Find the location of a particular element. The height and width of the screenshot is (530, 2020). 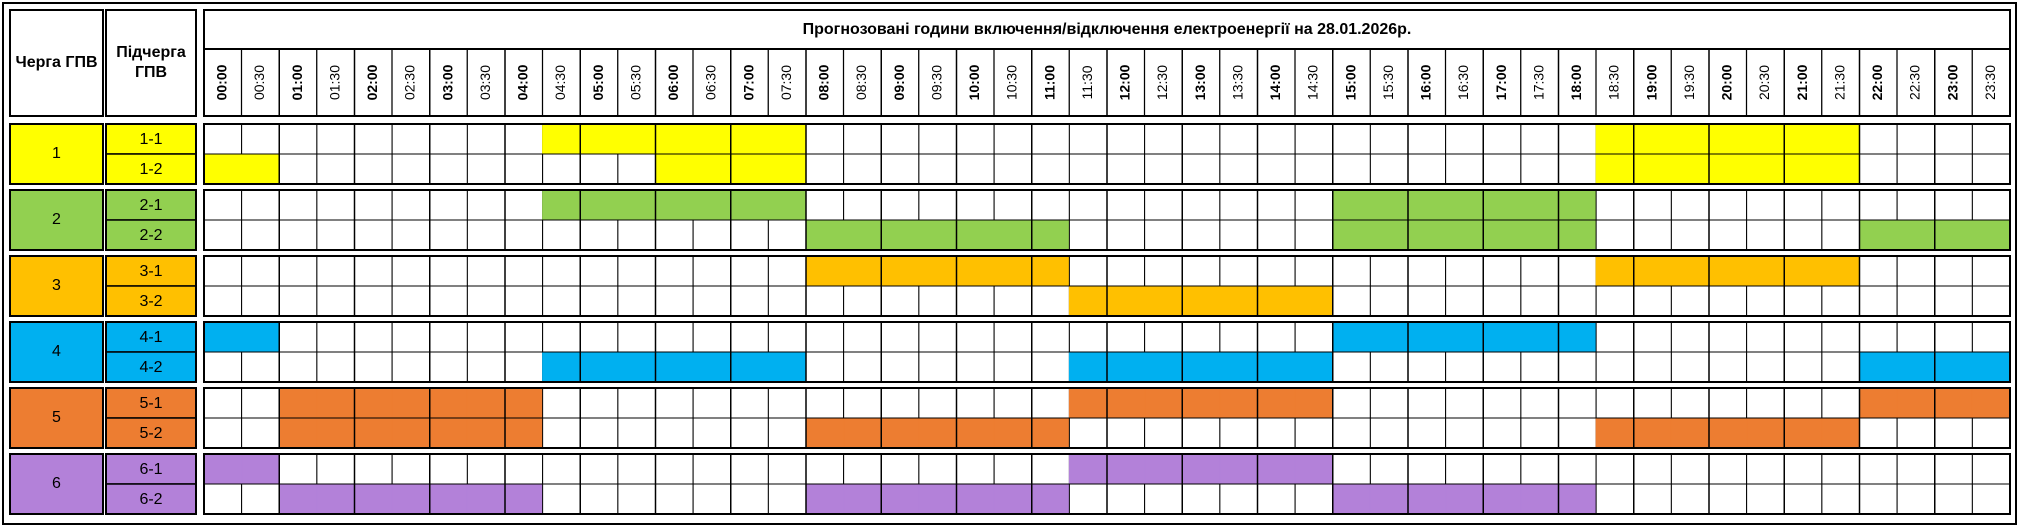

time-label: 00:30 is located at coordinates (259, 82).